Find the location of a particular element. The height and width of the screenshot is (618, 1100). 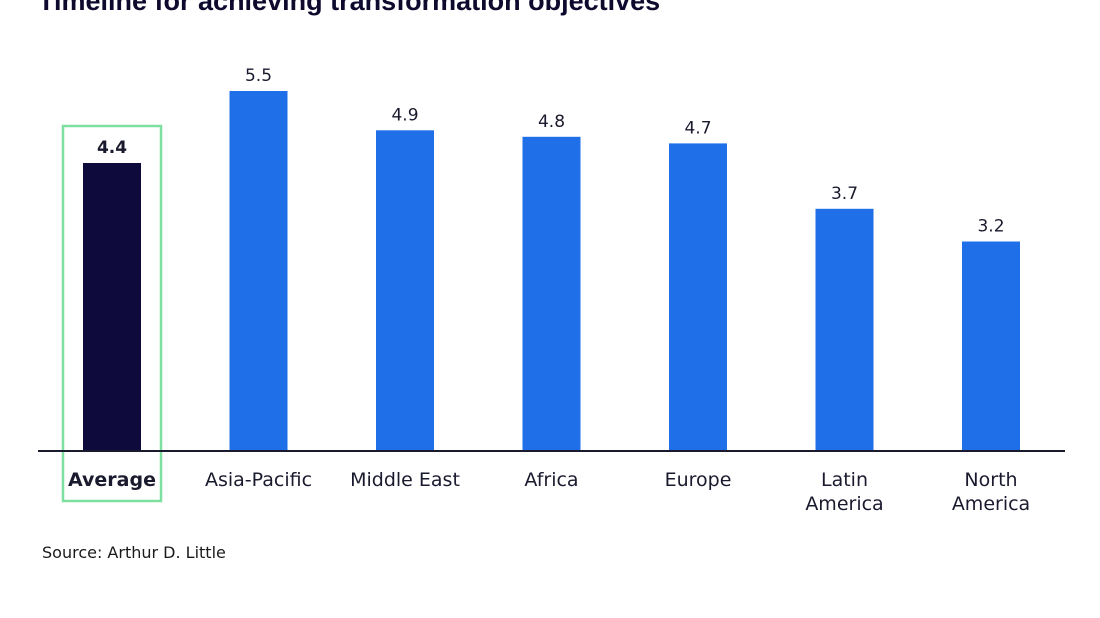

value-label: 3.2 is located at coordinates (990, 227).